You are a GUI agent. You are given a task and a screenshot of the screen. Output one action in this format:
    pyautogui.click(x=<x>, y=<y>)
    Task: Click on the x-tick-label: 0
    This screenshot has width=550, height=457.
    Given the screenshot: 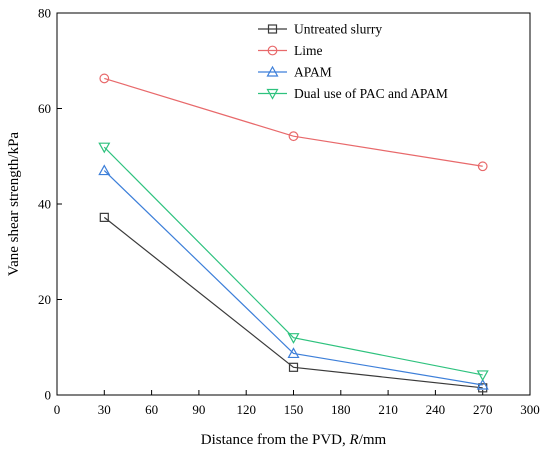 What is the action you would take?
    pyautogui.click(x=57, y=409)
    